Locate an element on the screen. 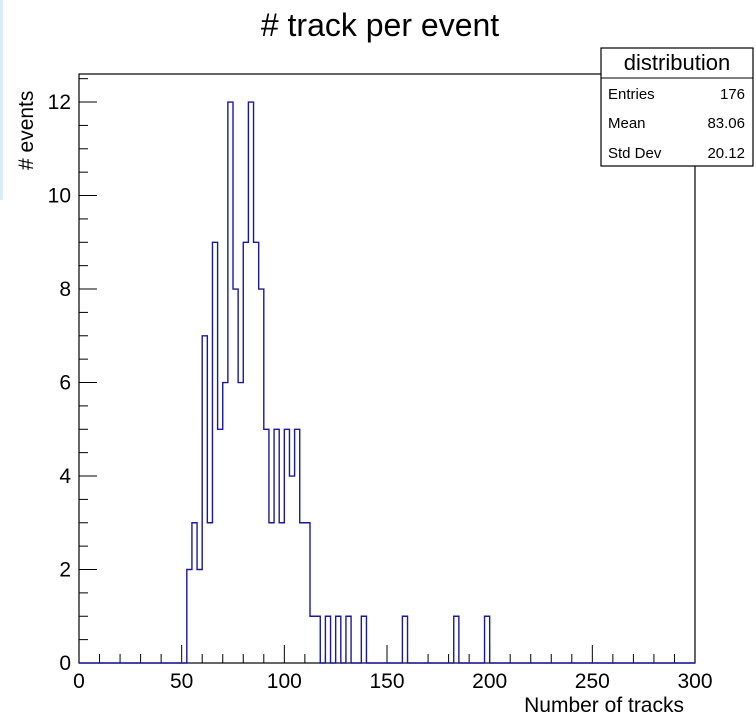  y-tick-label: 12 is located at coordinates (59, 102).